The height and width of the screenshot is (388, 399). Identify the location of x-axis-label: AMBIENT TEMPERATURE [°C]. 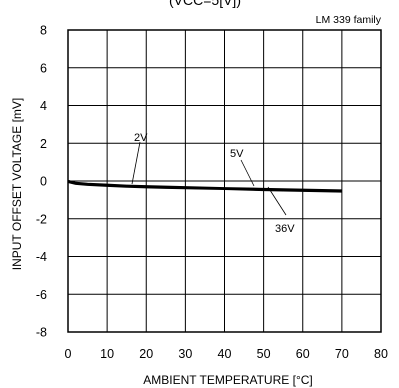
(228, 380).